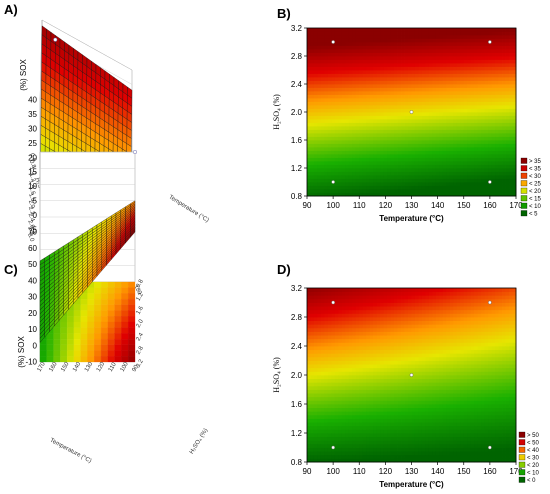 This screenshot has width=550, height=494. What do you see at coordinates (31, 191) in the screenshot?
I see `chart-a-y-tick-label: 1.6` at bounding box center [31, 191].